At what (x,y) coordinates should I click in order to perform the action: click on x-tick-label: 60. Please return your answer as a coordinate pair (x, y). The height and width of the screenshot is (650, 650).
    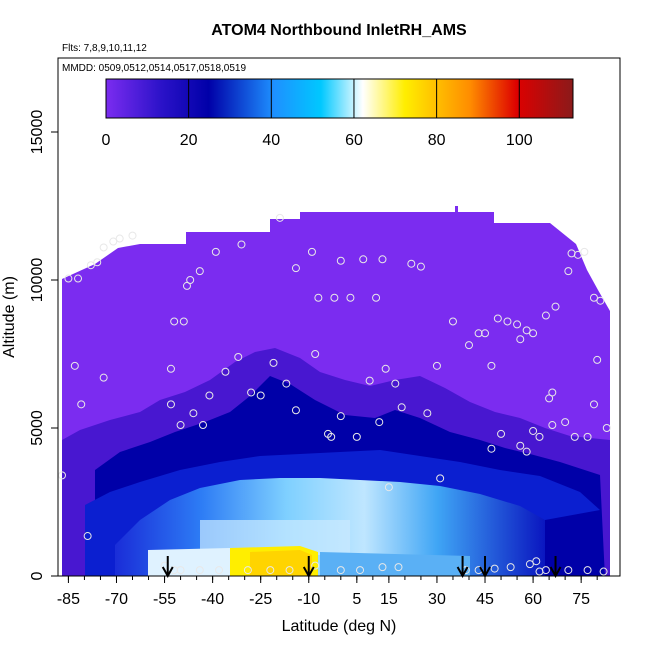
    Looking at the image, I should click on (533, 599).